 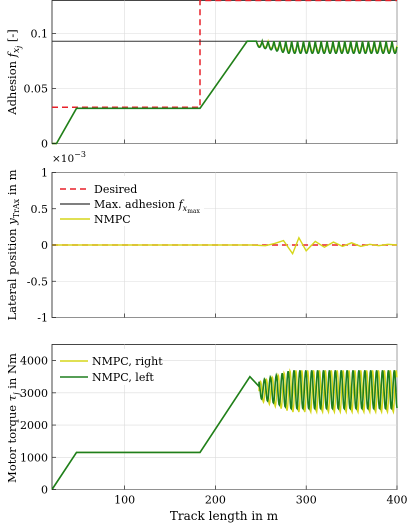 I want to click on x-axis-label: Track length in m, so click(x=224, y=516).